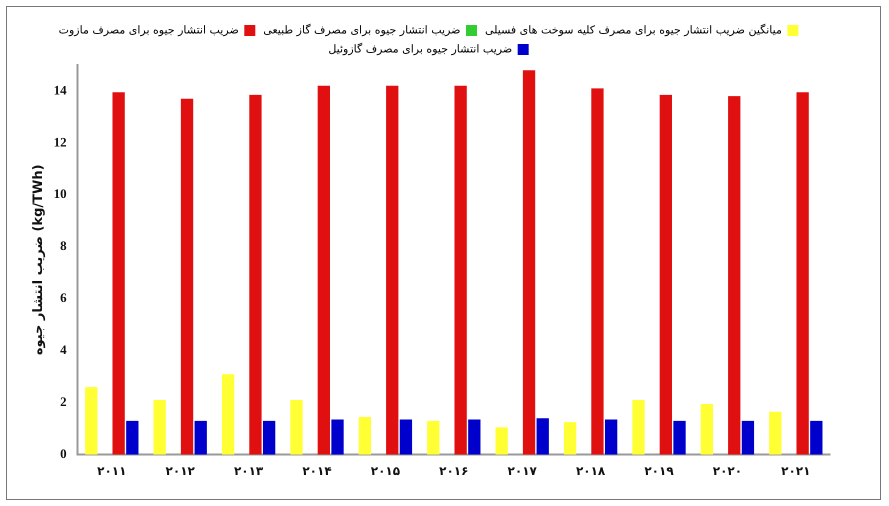 Image resolution: width=889 pixels, height=506 pixels. What do you see at coordinates (795, 471) in the screenshot?
I see `x-tick-label: ۲۰۲۱` at bounding box center [795, 471].